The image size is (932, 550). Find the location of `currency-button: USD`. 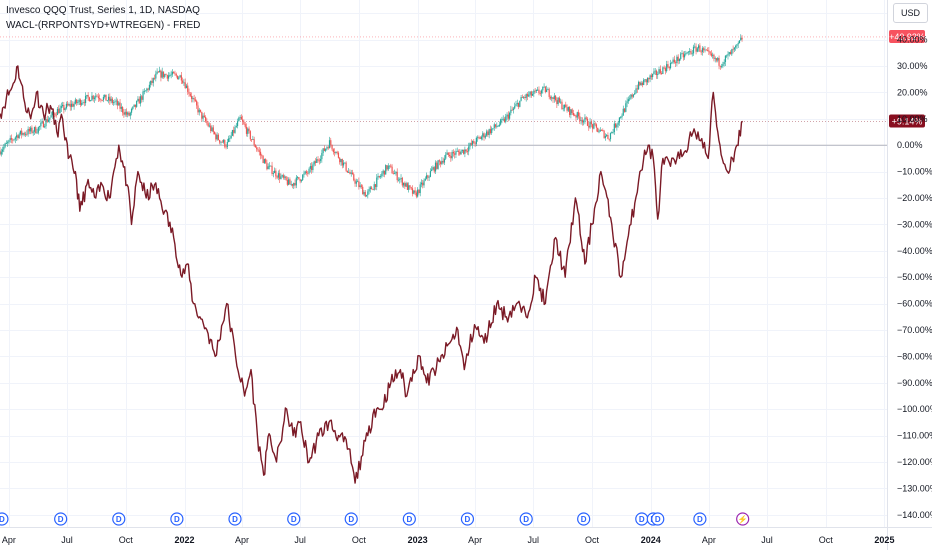

currency-button: USD is located at coordinates (910, 13).